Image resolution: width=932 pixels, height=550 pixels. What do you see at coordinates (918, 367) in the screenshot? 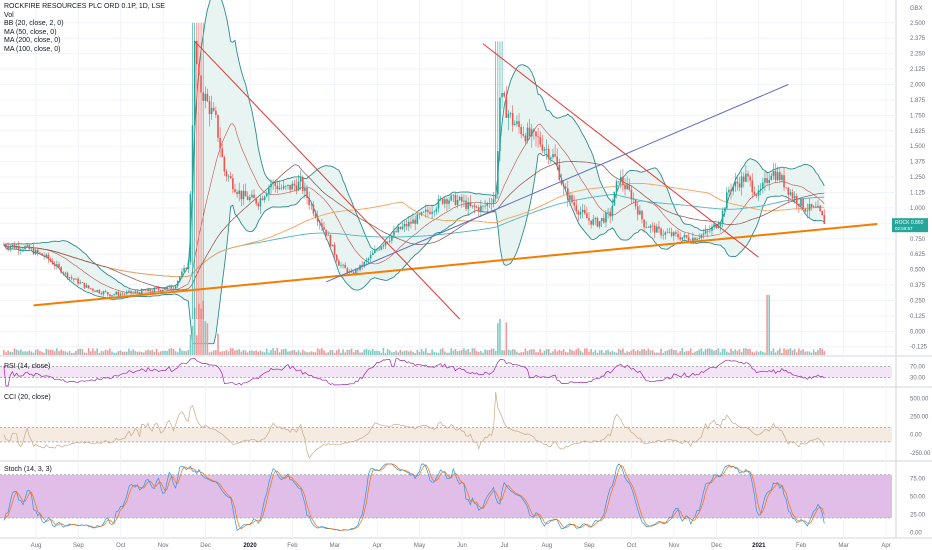
I see `rsi-tick-label: 70.00` at bounding box center [918, 367].